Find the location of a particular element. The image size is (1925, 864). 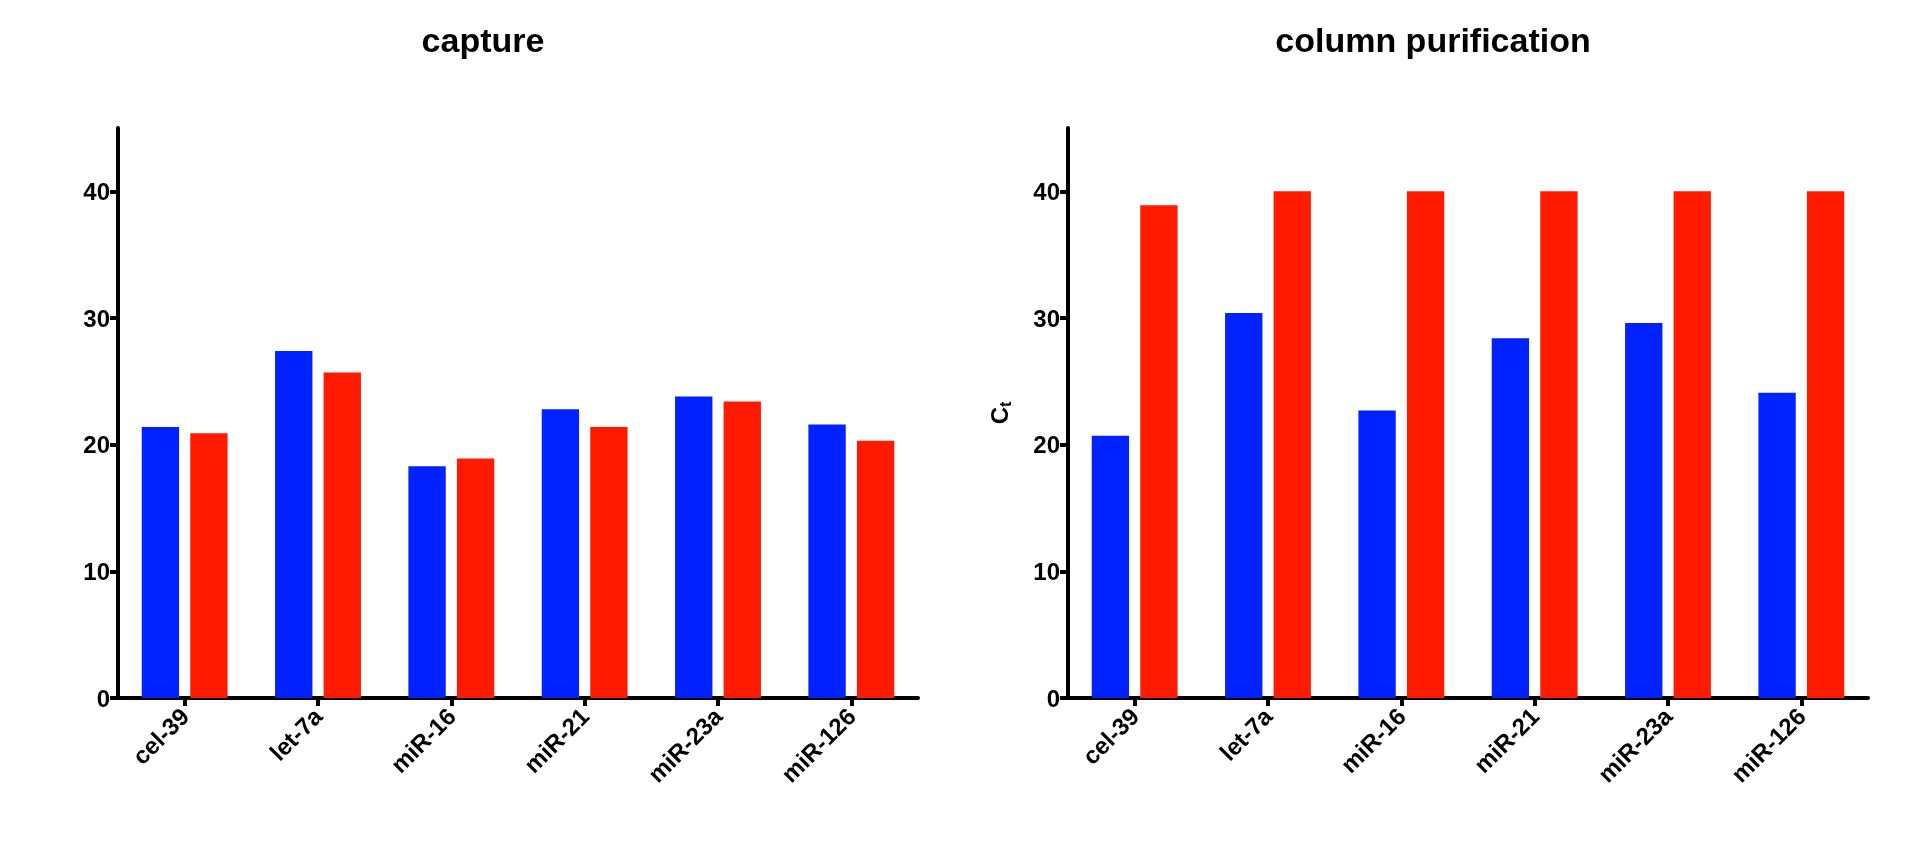

y-axis-title: Ct is located at coordinates (999, 413).